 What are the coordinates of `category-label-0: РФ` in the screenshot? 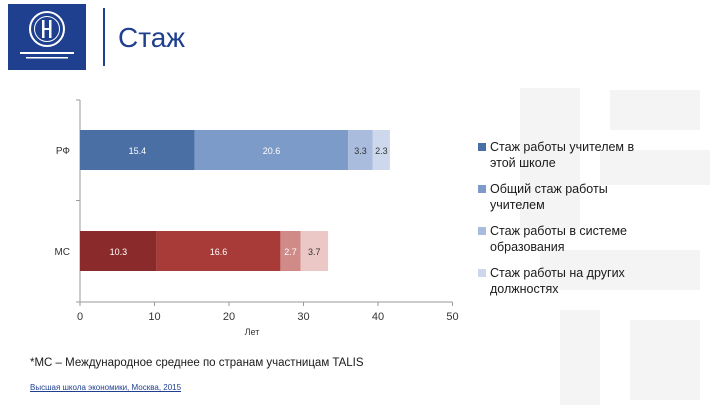 It's located at (63, 151).